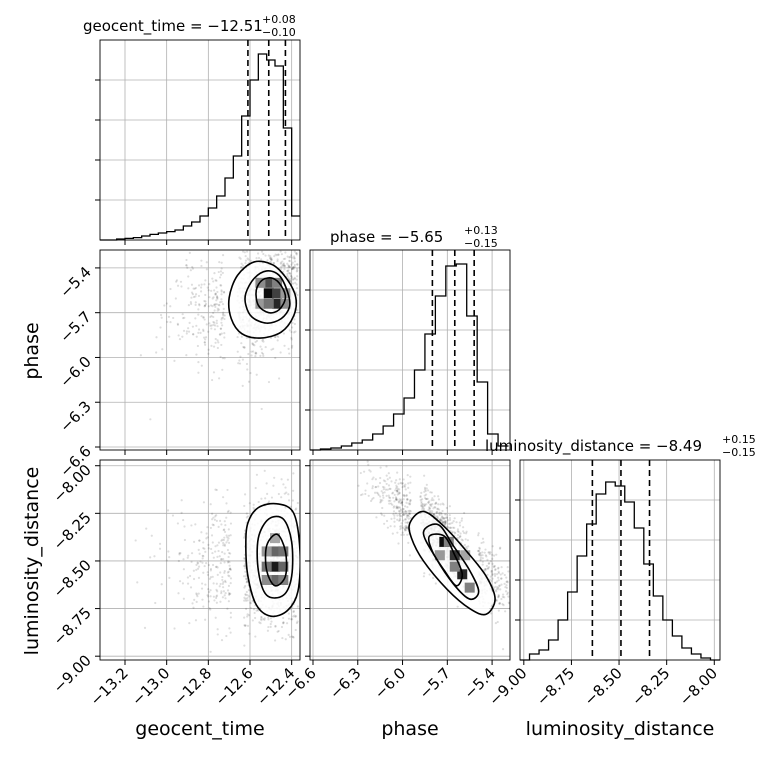 This screenshot has width=760, height=760. I want to click on title-phase: phase = −5.65, so click(386, 237).